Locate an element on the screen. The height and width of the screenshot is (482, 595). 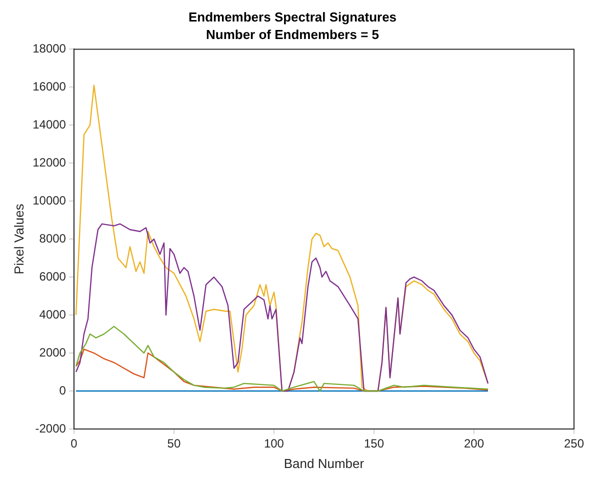
chart-subtitle: Number of Endmembers = 5 is located at coordinates (293, 34).